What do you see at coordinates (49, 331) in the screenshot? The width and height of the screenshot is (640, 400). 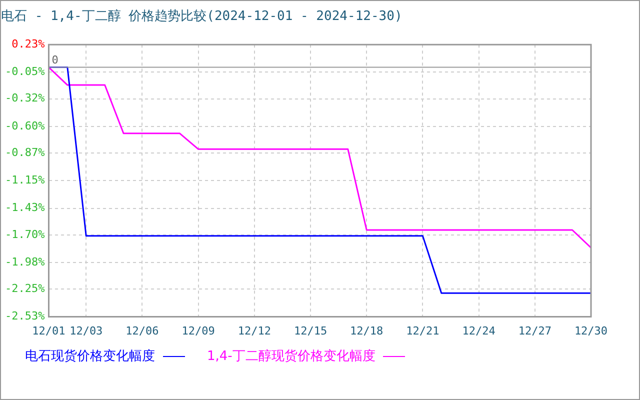 I see `x-tick-label: 12/01` at bounding box center [49, 331].